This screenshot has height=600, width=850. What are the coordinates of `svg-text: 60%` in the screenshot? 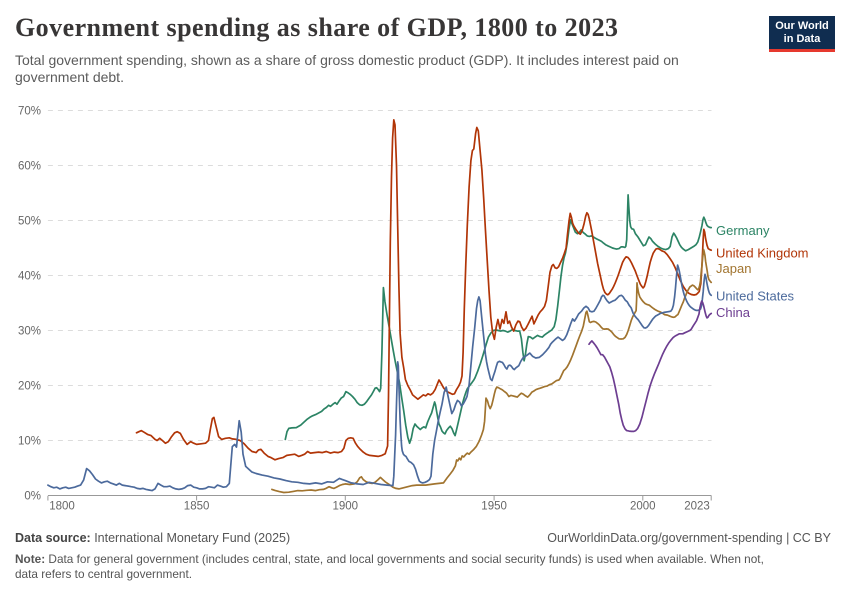 It's located at (29, 167).